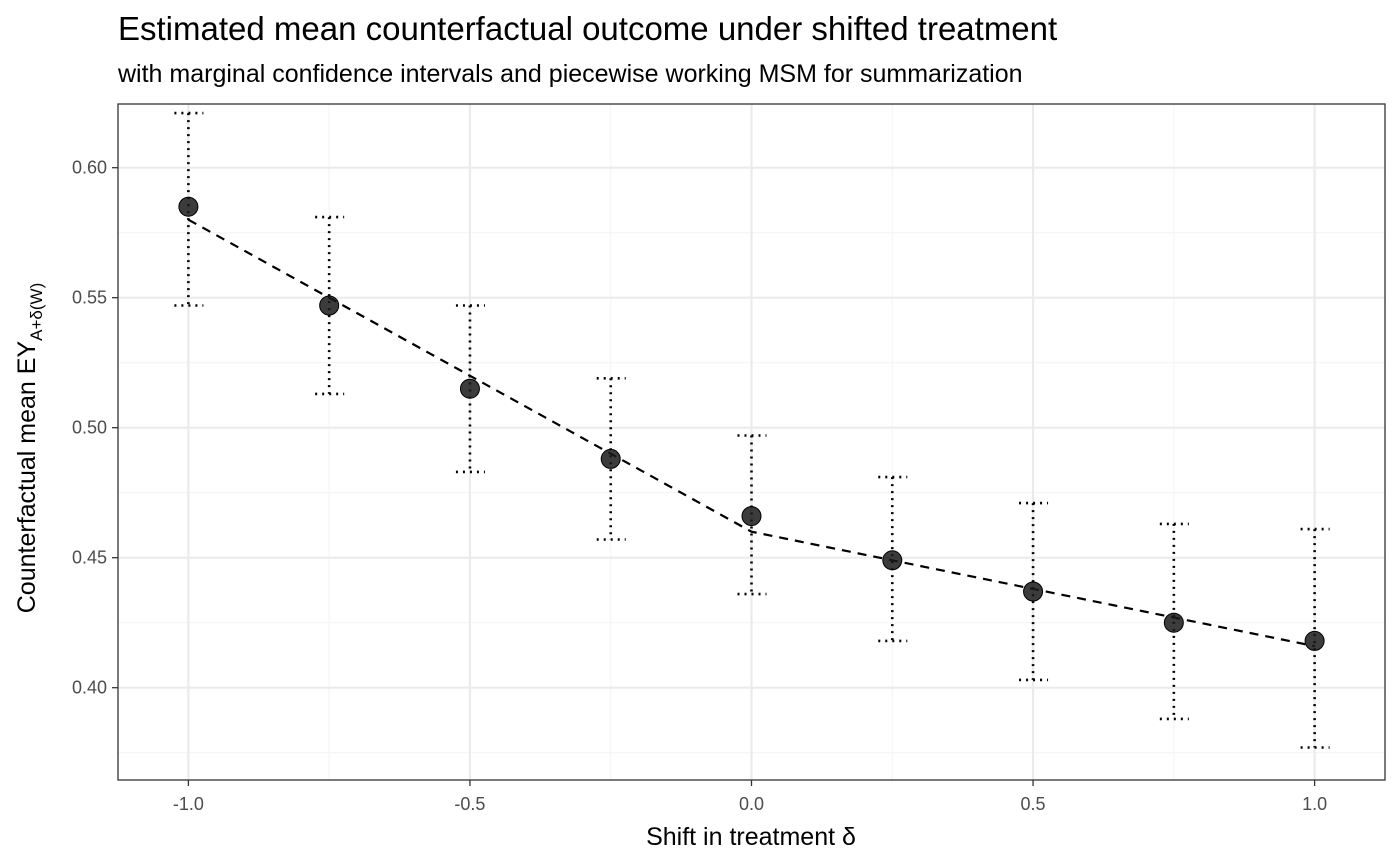  I want to click on y-axis: 0.40 0.45 0.50 0.55 0.60, so click(95, 428).